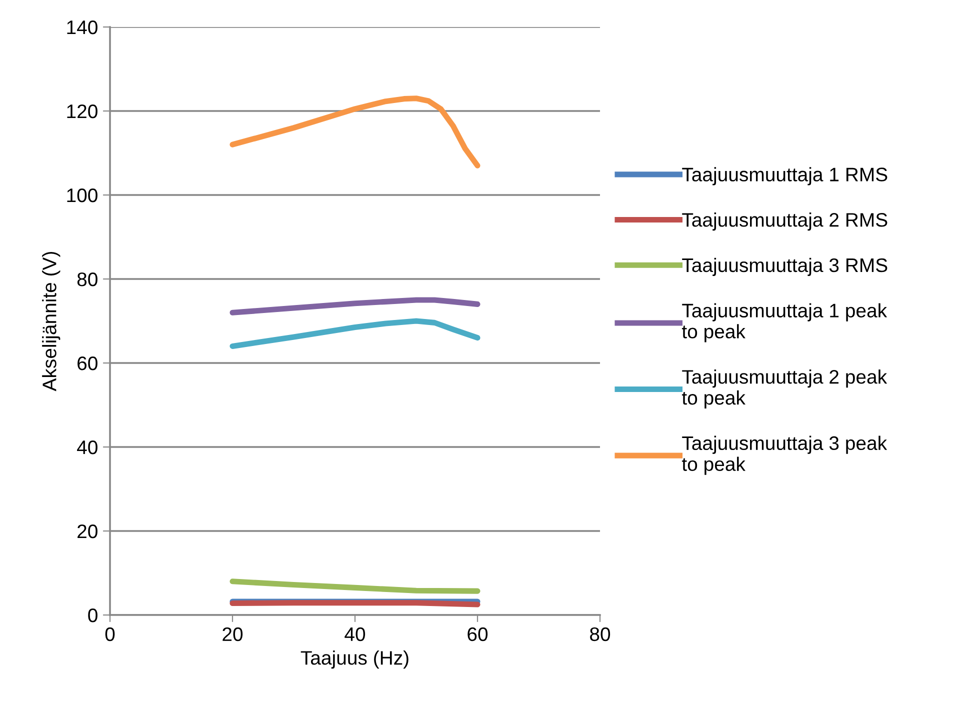 The image size is (974, 702). I want to click on x-axis-title: Taajuus (Hz), so click(354, 659).